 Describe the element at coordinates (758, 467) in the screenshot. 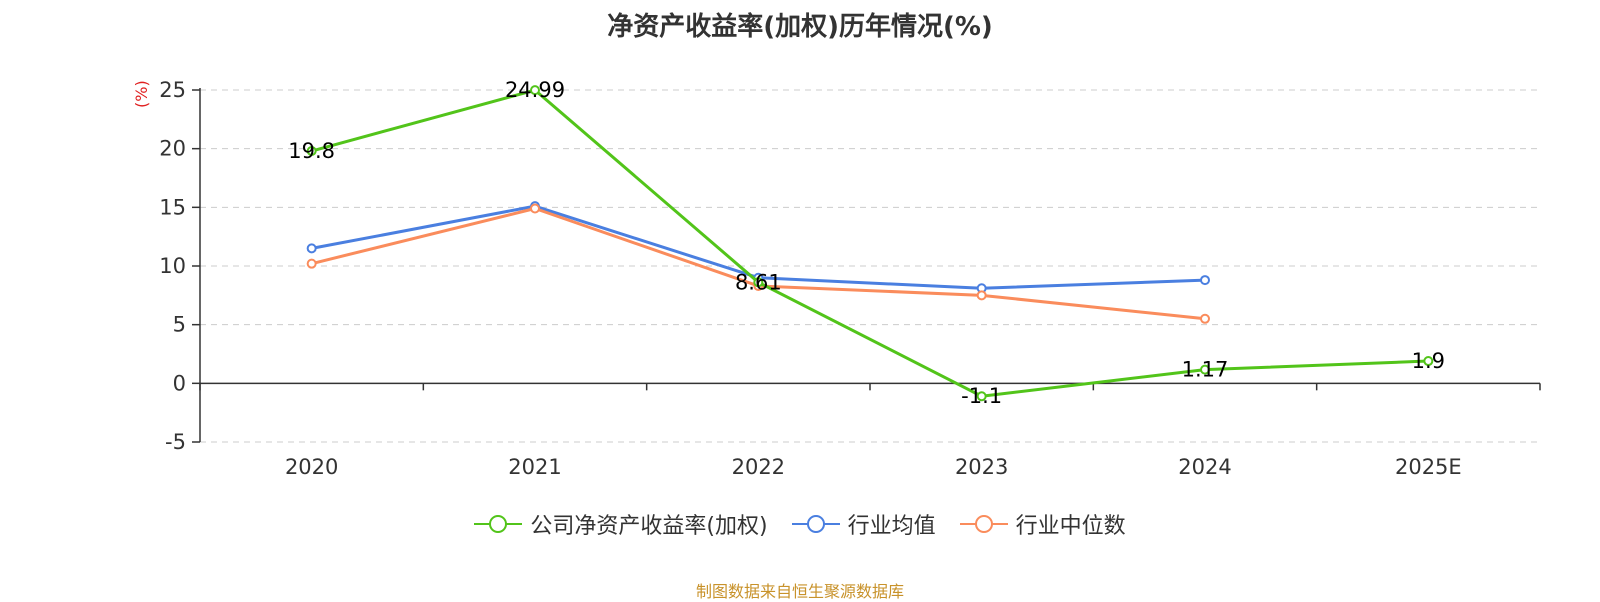

I see `x-tick-label: 2022` at that location.